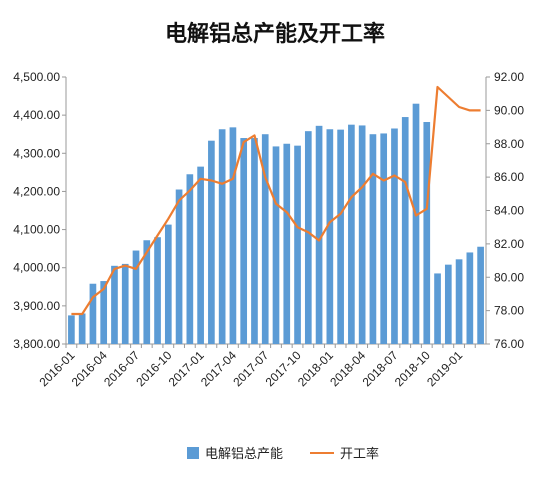 This screenshot has height=479, width=550. What do you see at coordinates (36, 77) in the screenshot?
I see `y-left-tick-label: 4,500.00` at bounding box center [36, 77].